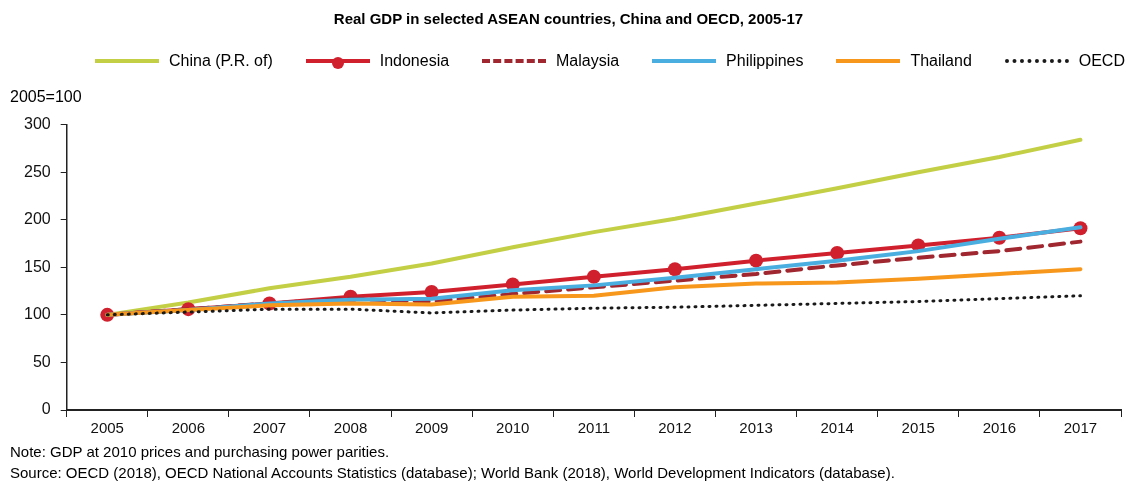 Image resolution: width=1137 pixels, height=486 pixels. What do you see at coordinates (452, 473) in the screenshot?
I see `source-note: Source: OECD (2018), OECD National Accounts Statistics (database); World Bank (2018), World Development Indicators (database).` at bounding box center [452, 473].